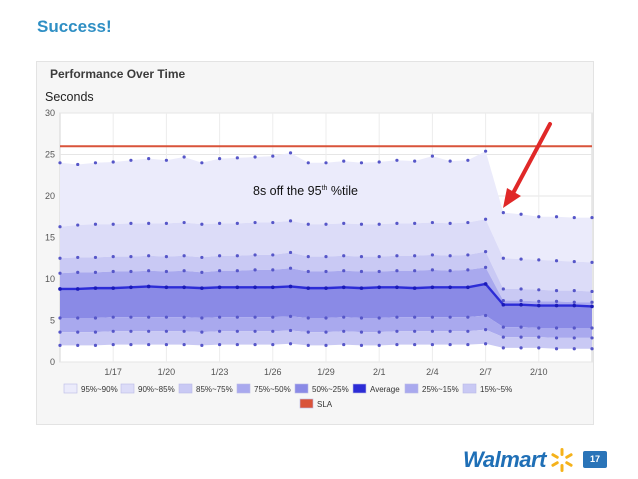 This screenshot has height=479, width=638. What do you see at coordinates (562, 460) in the screenshot?
I see `spark-icon` at bounding box center [562, 460].